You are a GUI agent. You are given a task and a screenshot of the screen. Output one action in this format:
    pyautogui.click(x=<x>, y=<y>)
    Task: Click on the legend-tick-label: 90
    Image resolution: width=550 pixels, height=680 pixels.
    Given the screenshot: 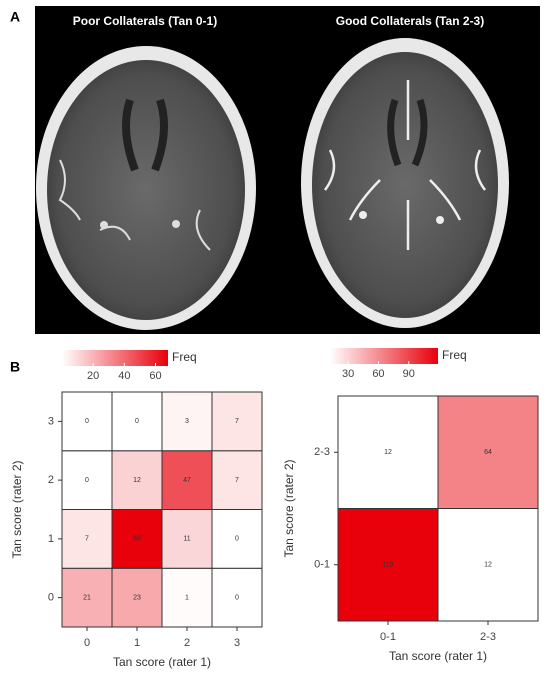 What is the action you would take?
    pyautogui.click(x=409, y=374)
    